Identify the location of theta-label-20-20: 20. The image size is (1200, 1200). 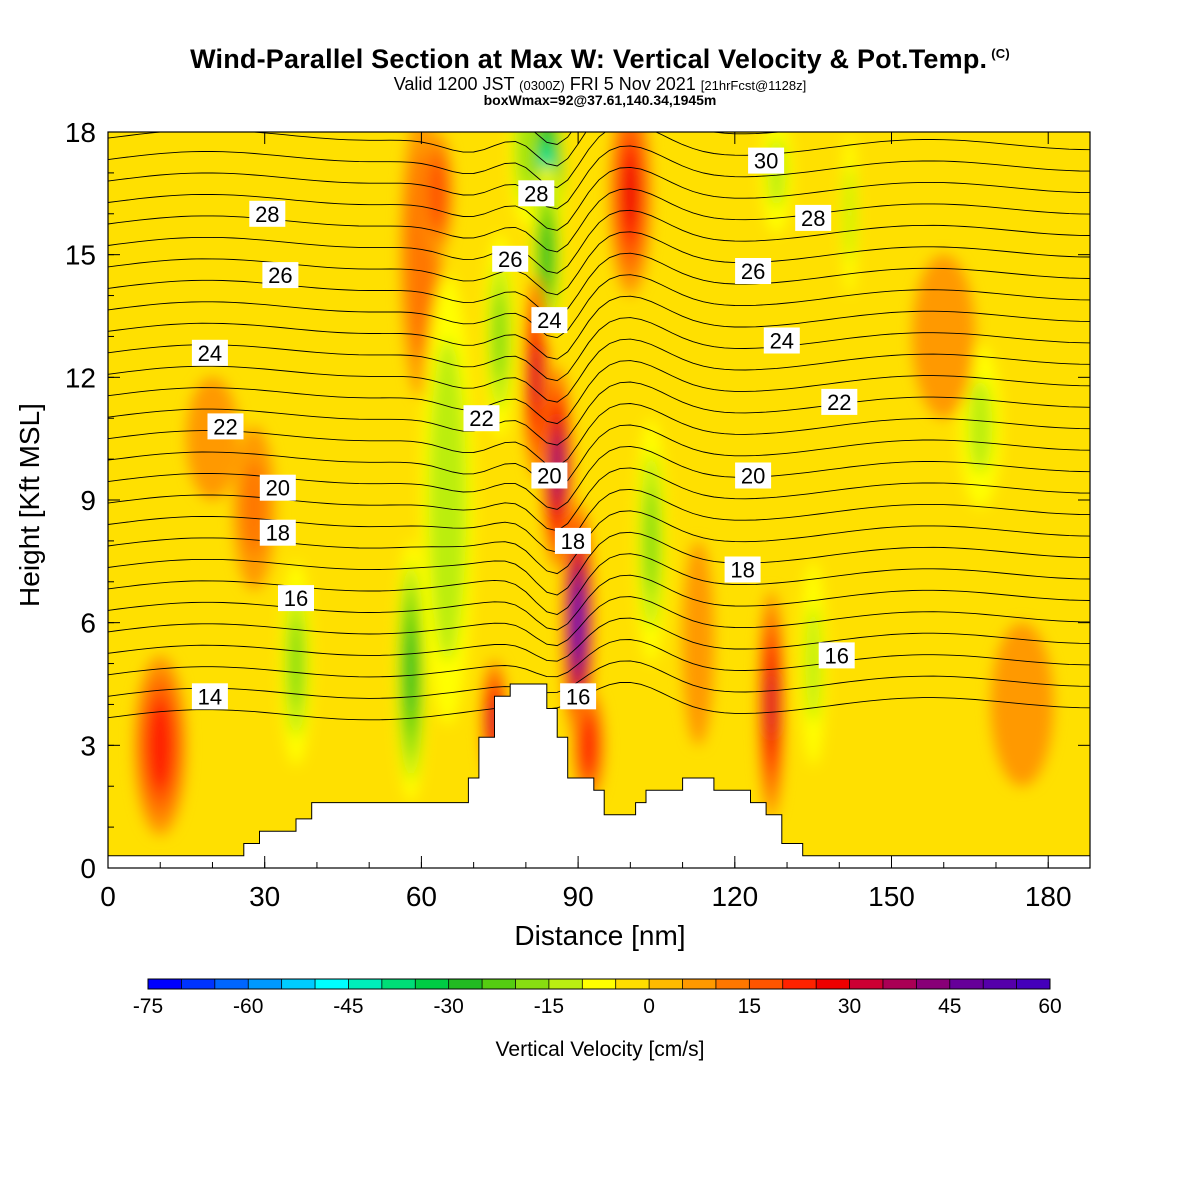
(753, 475).